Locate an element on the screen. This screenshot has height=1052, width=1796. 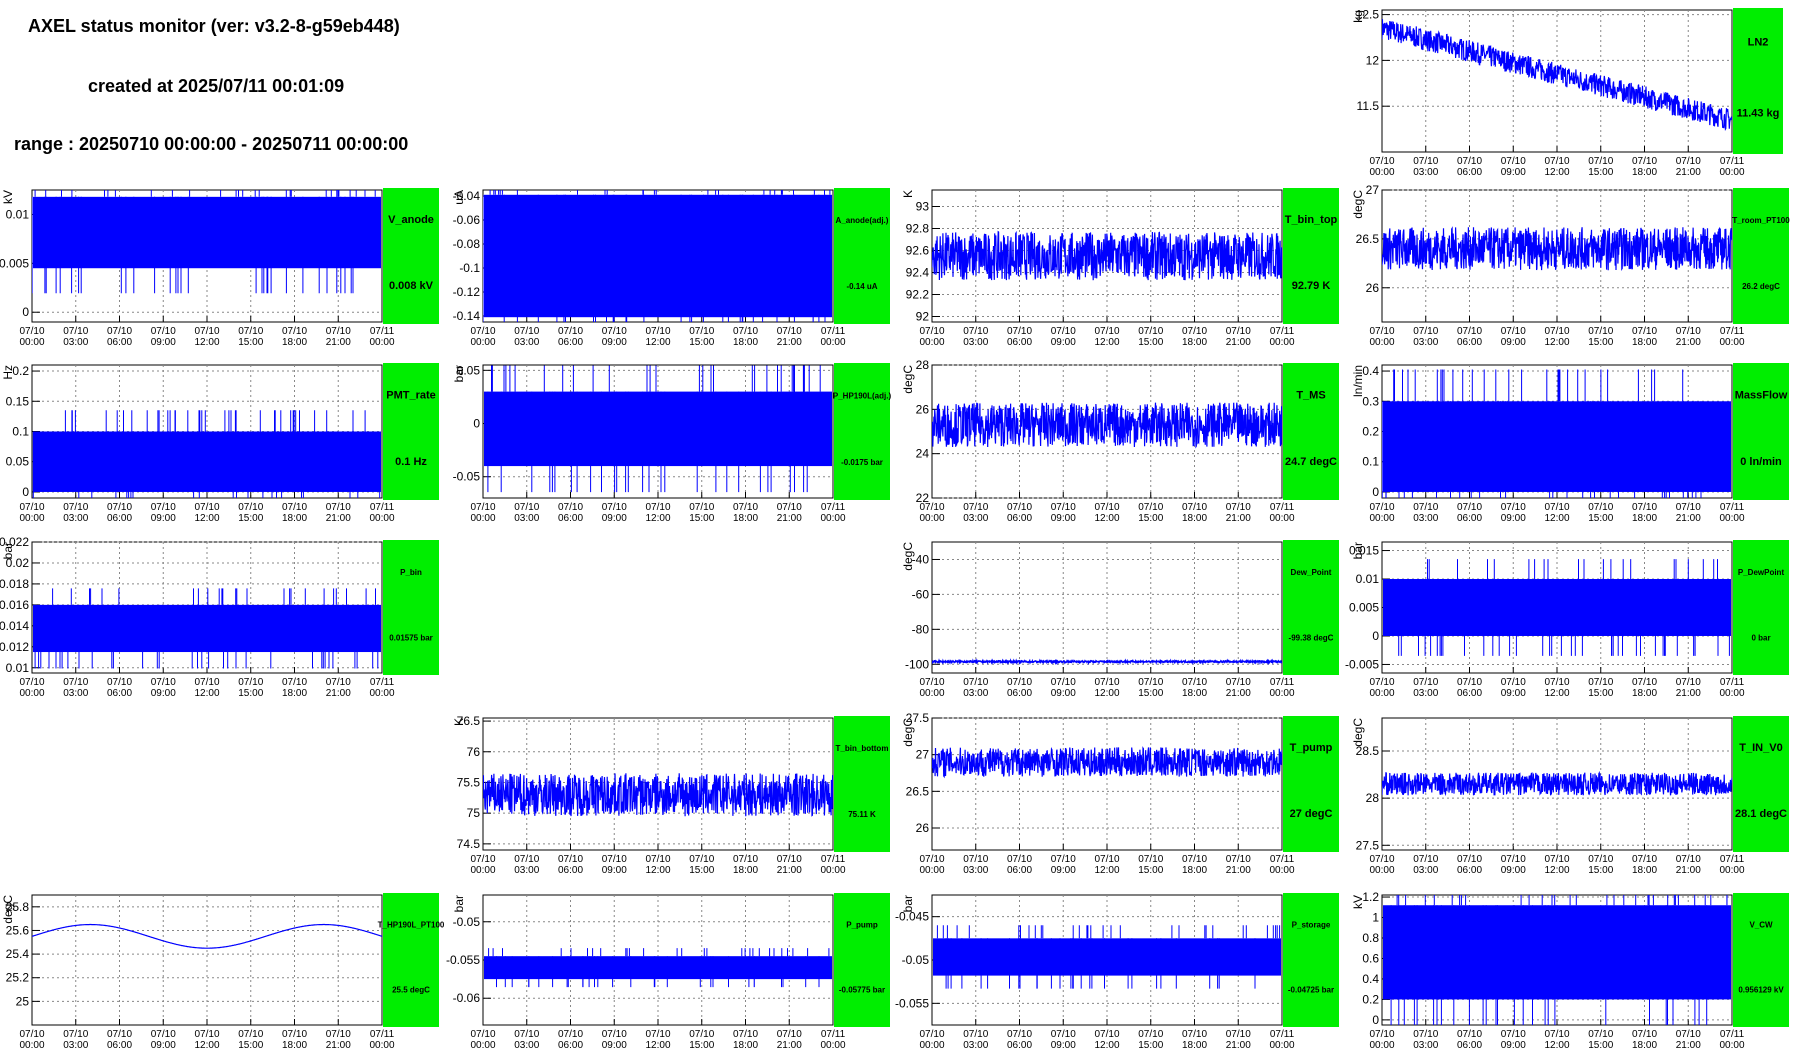
y-tick-label: -0.08 is located at coordinates (467, 244).